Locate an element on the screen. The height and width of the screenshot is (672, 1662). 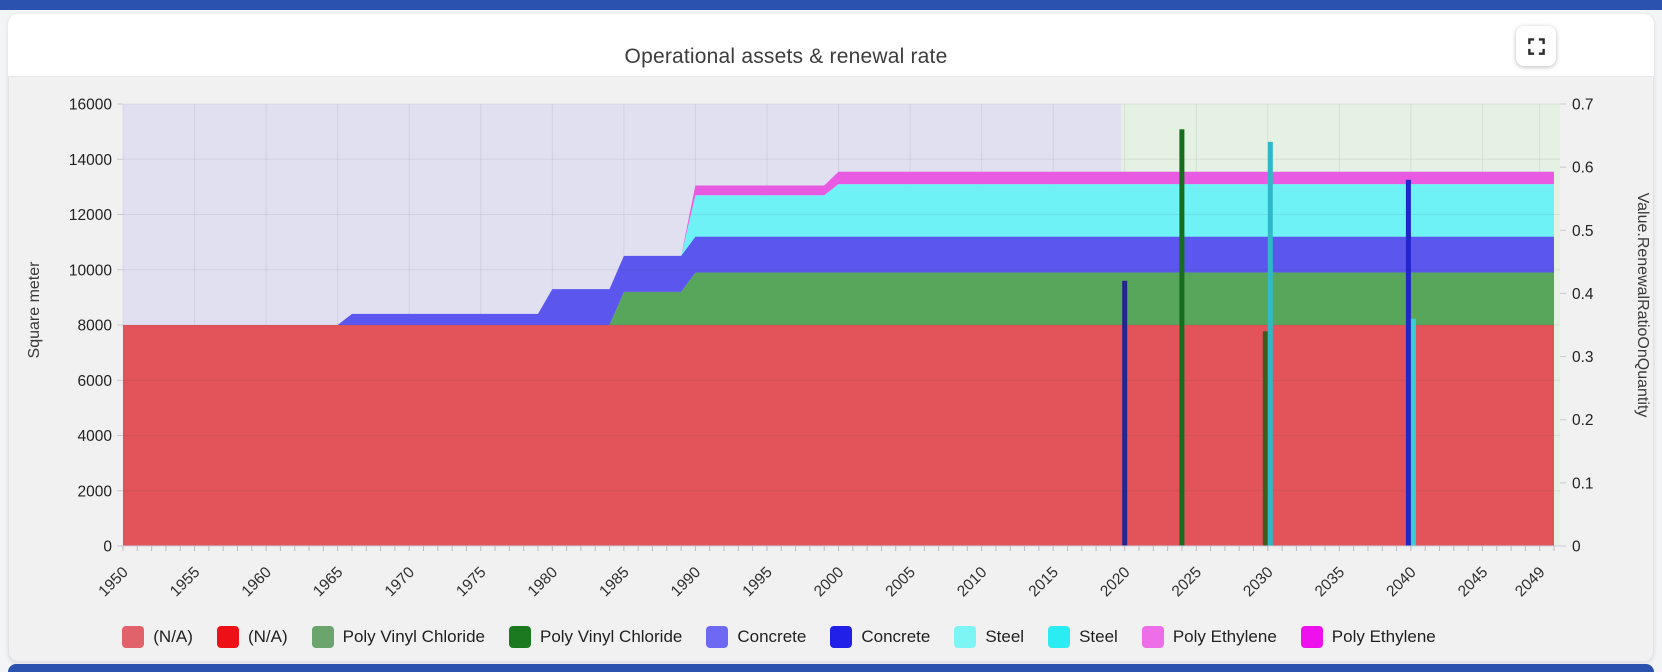
y-left-tick-label: 14000 is located at coordinates (90, 160).